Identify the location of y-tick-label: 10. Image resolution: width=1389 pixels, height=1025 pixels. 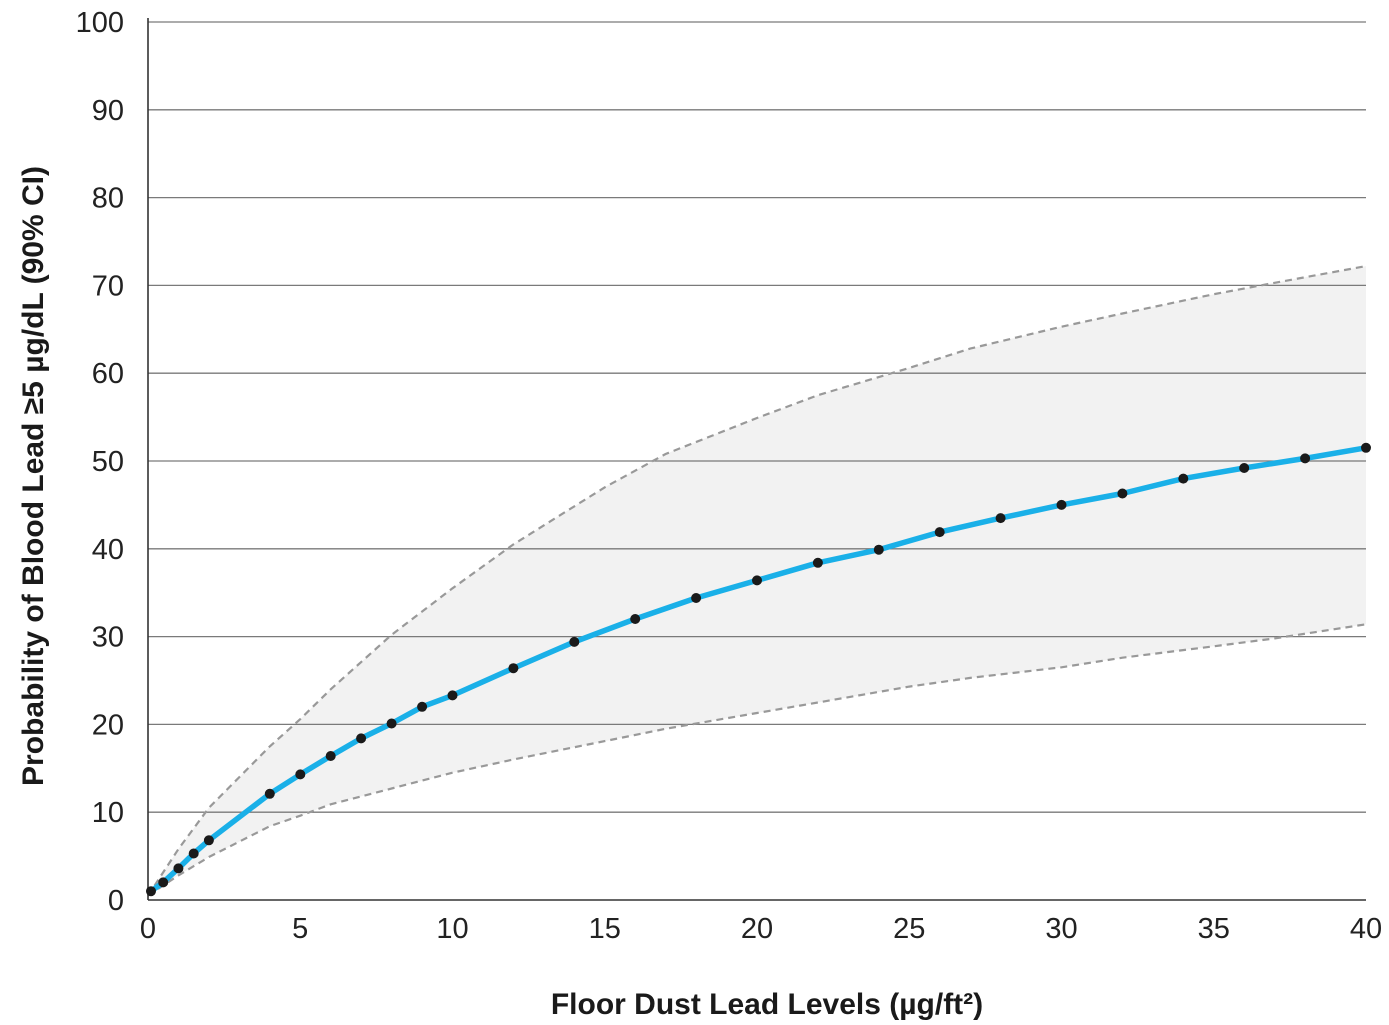
(108, 813).